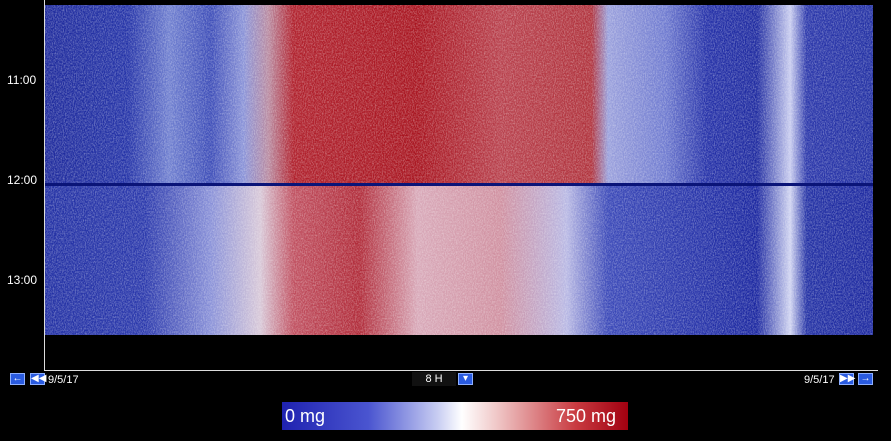 This screenshot has height=441, width=891. Describe the element at coordinates (865, 379) in the screenshot. I see `scroll-right-button: →` at that location.